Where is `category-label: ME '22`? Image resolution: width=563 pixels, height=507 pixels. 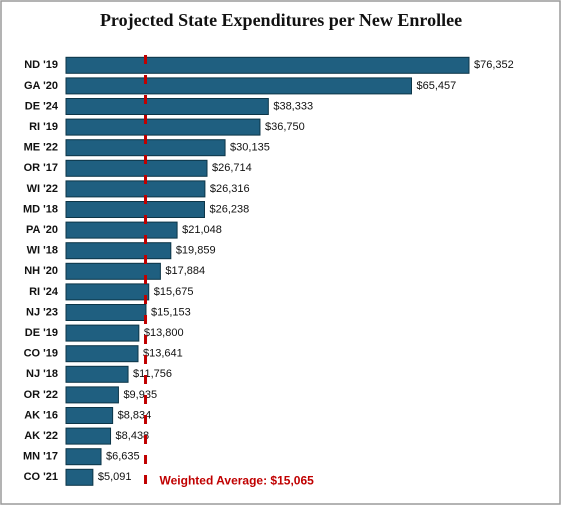
category-label: ME '22 is located at coordinates (41, 148).